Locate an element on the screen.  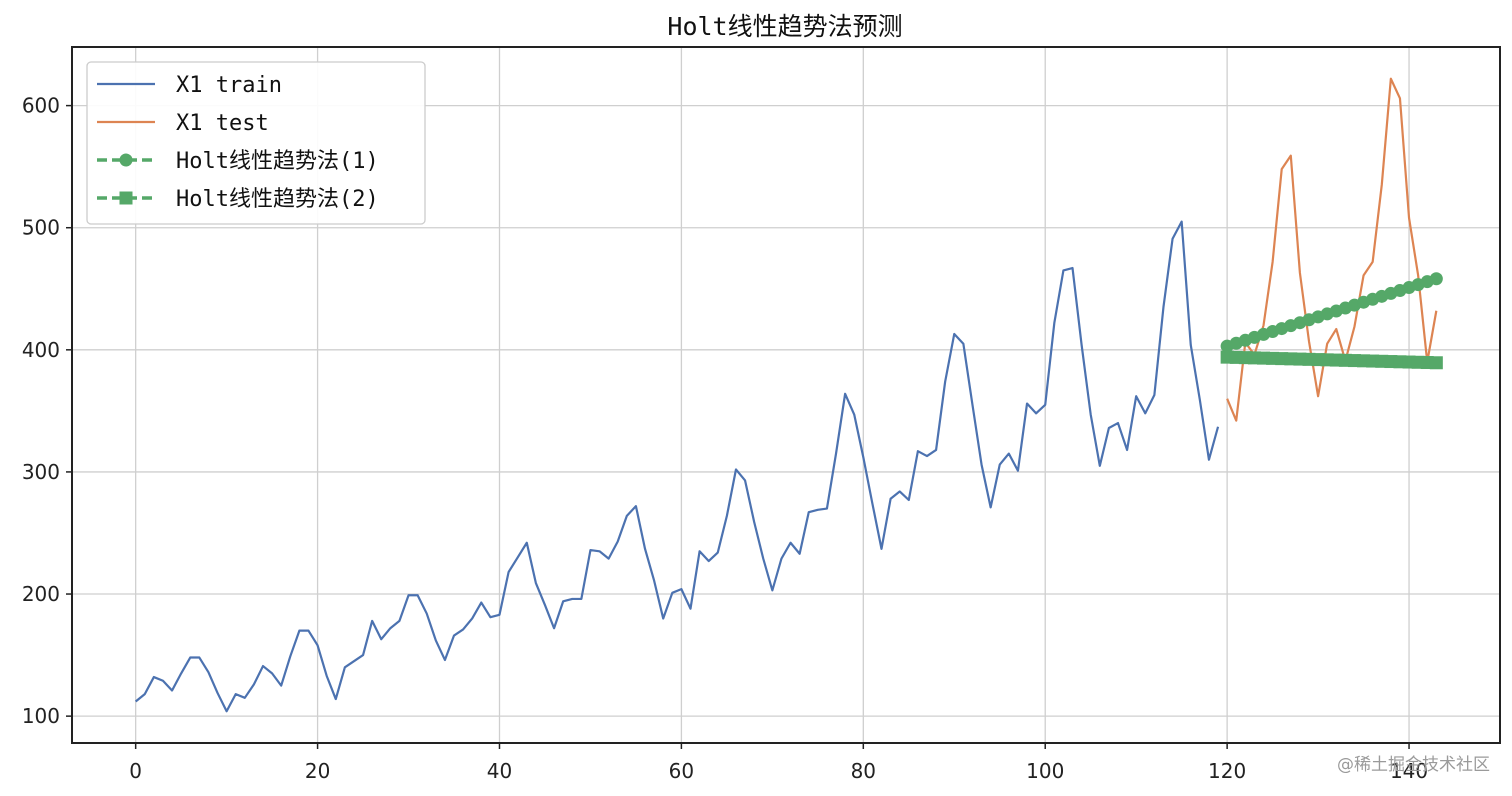
x-tick-label: 80 is located at coordinates (863, 771).